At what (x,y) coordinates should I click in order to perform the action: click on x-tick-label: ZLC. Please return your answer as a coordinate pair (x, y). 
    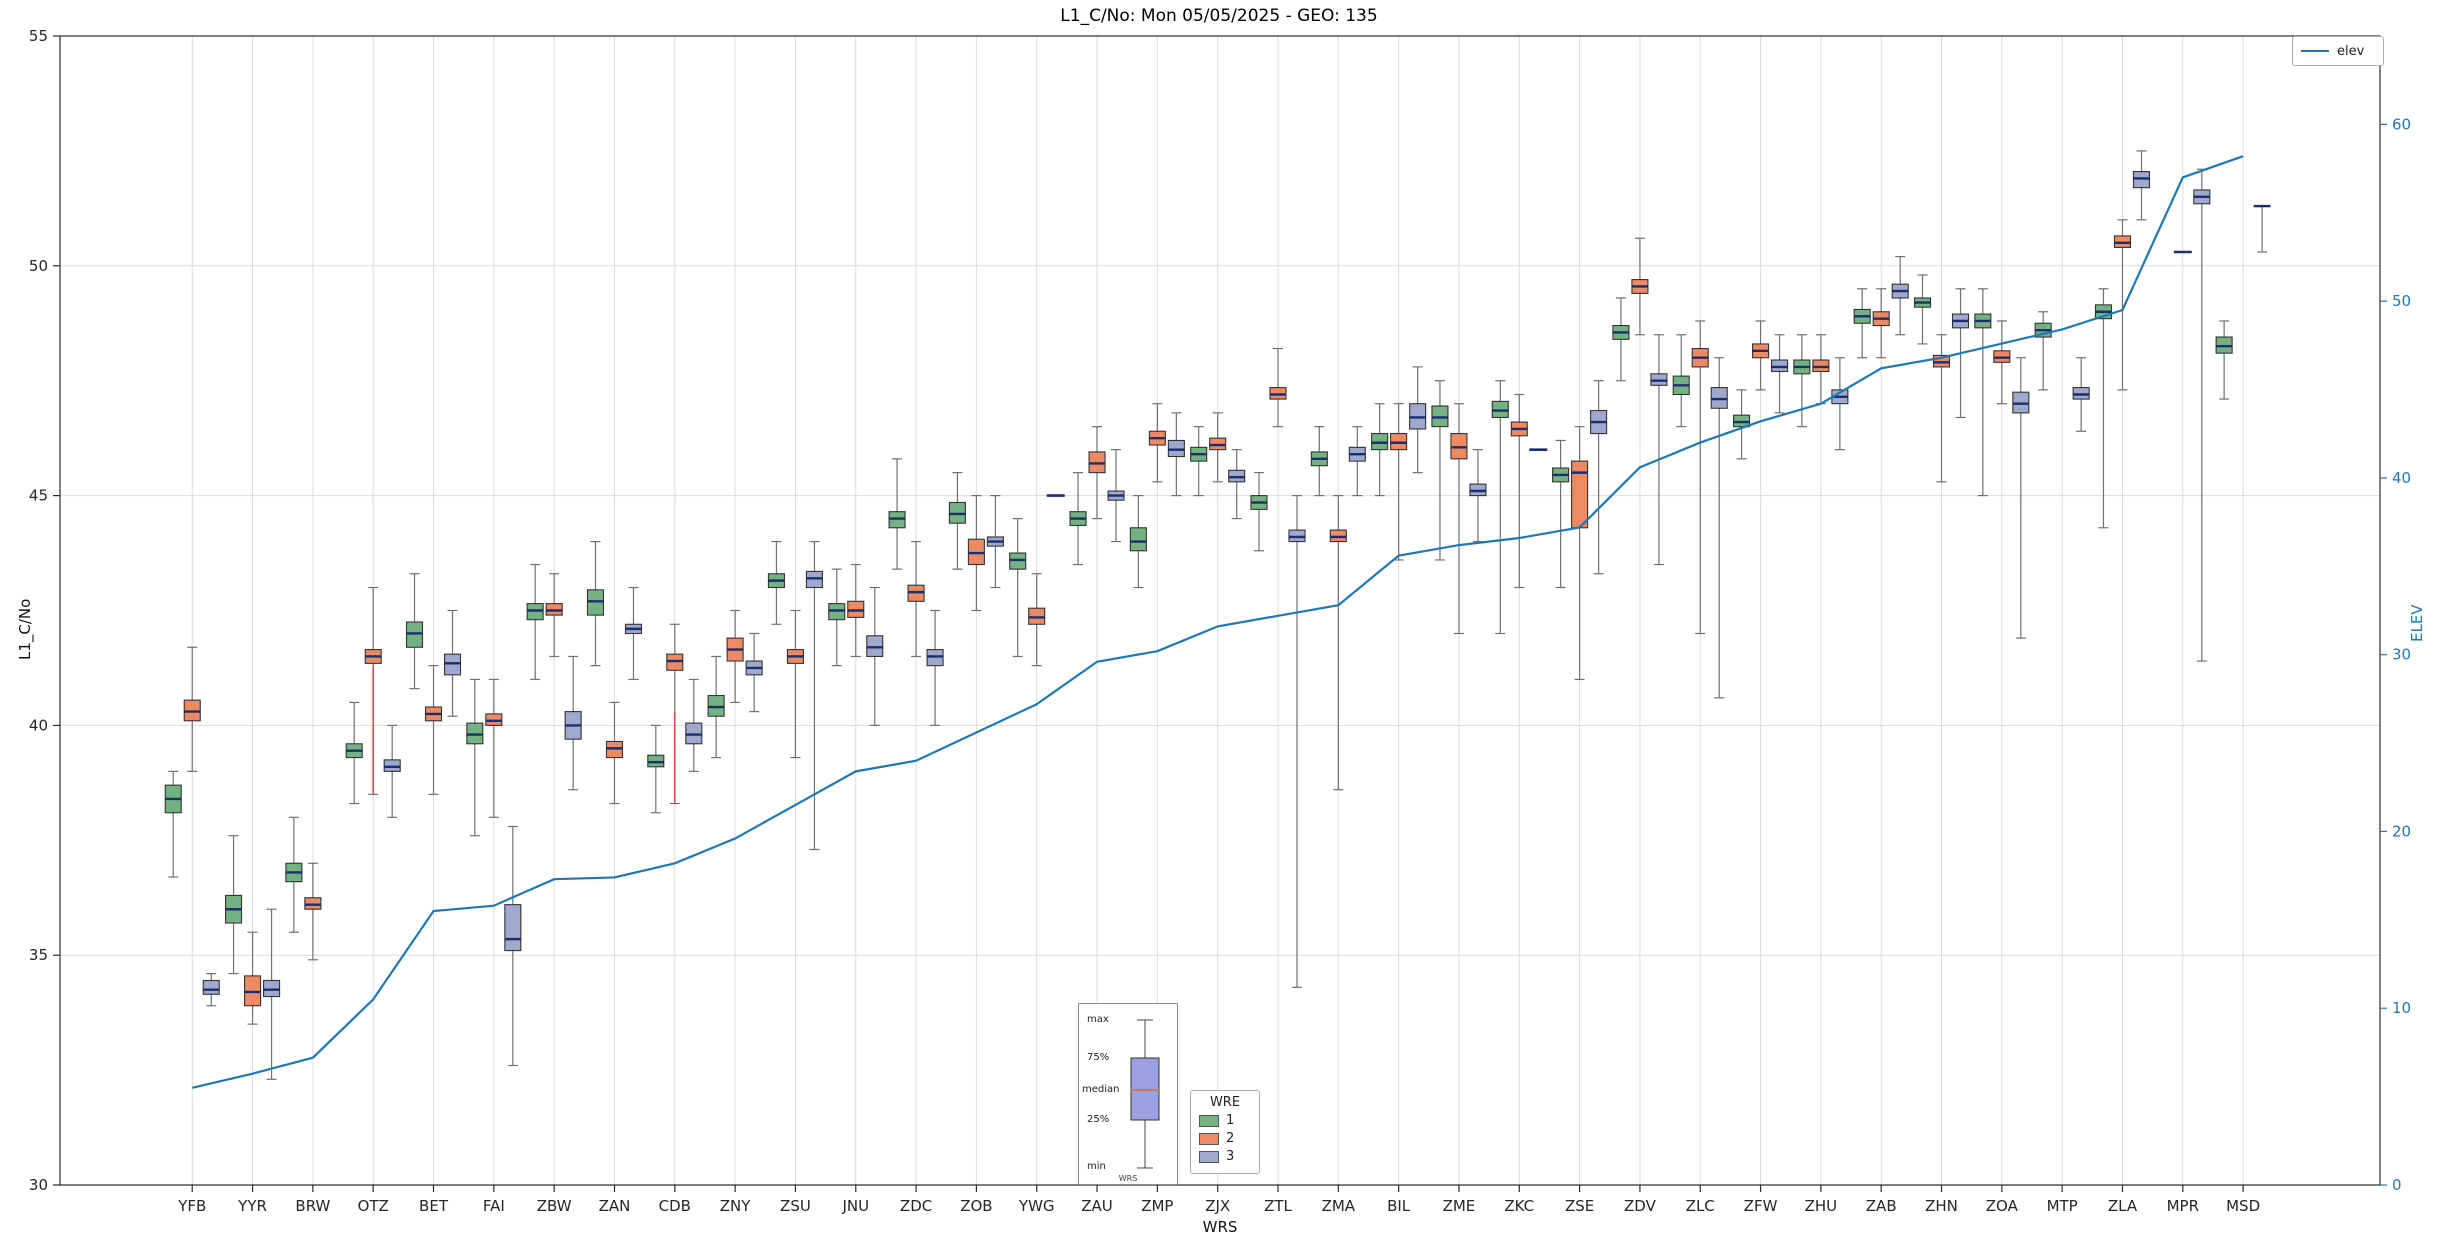
    Looking at the image, I should click on (1700, 1206).